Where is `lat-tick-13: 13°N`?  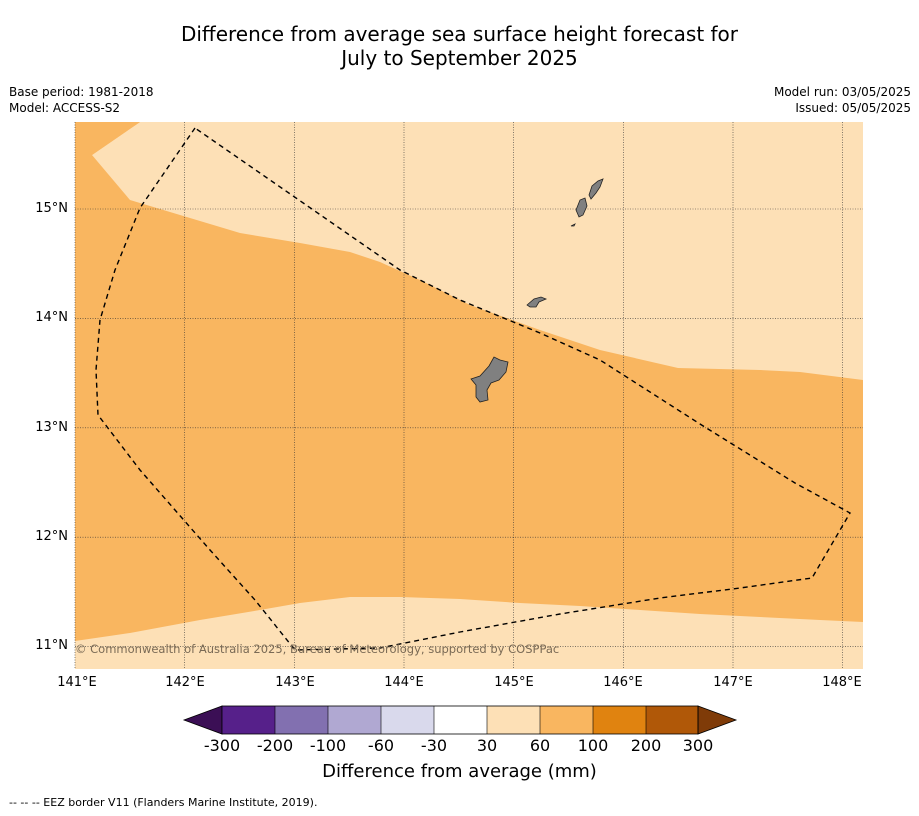 lat-tick-13: 13°N is located at coordinates (51, 427).